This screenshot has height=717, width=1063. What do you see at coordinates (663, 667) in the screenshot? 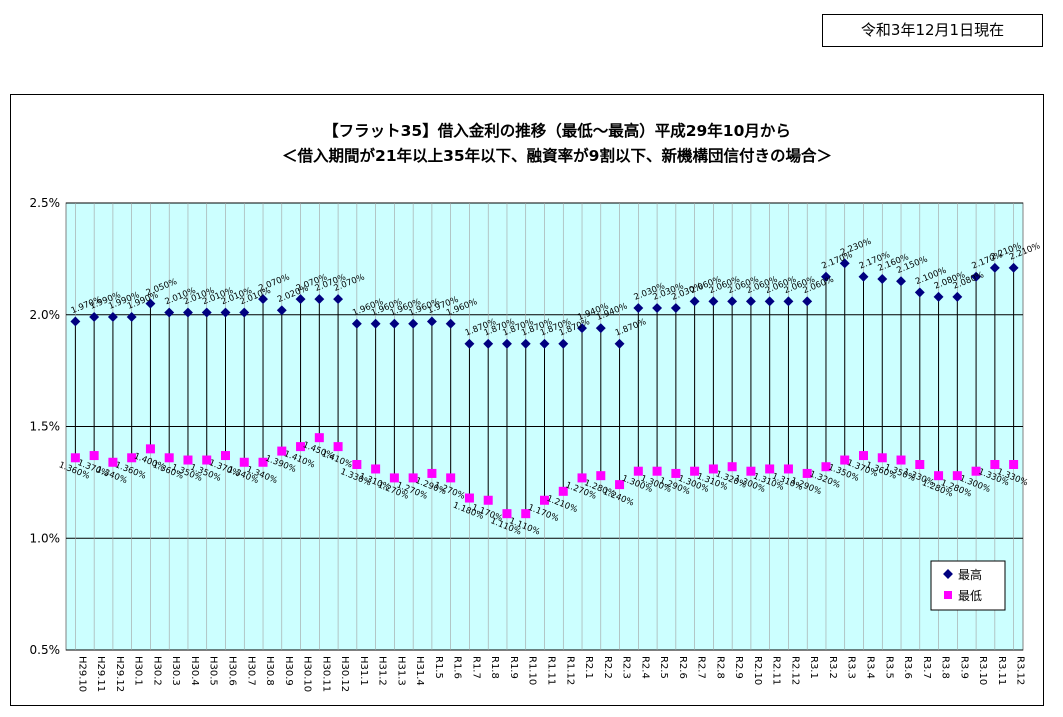
I see `x-tick-label: R2.5` at bounding box center [663, 667].